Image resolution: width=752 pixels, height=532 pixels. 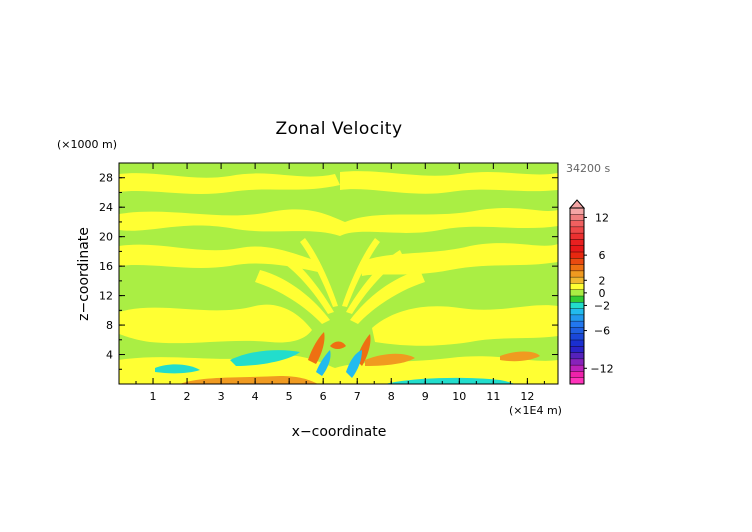 What do you see at coordinates (602, 255) in the screenshot?
I see `colorbar-label: 6` at bounding box center [602, 255].